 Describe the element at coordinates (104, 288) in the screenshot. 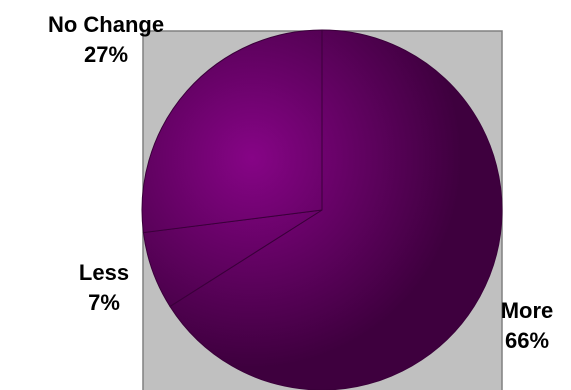

I see `slice-label-less: Less 7%` at that location.